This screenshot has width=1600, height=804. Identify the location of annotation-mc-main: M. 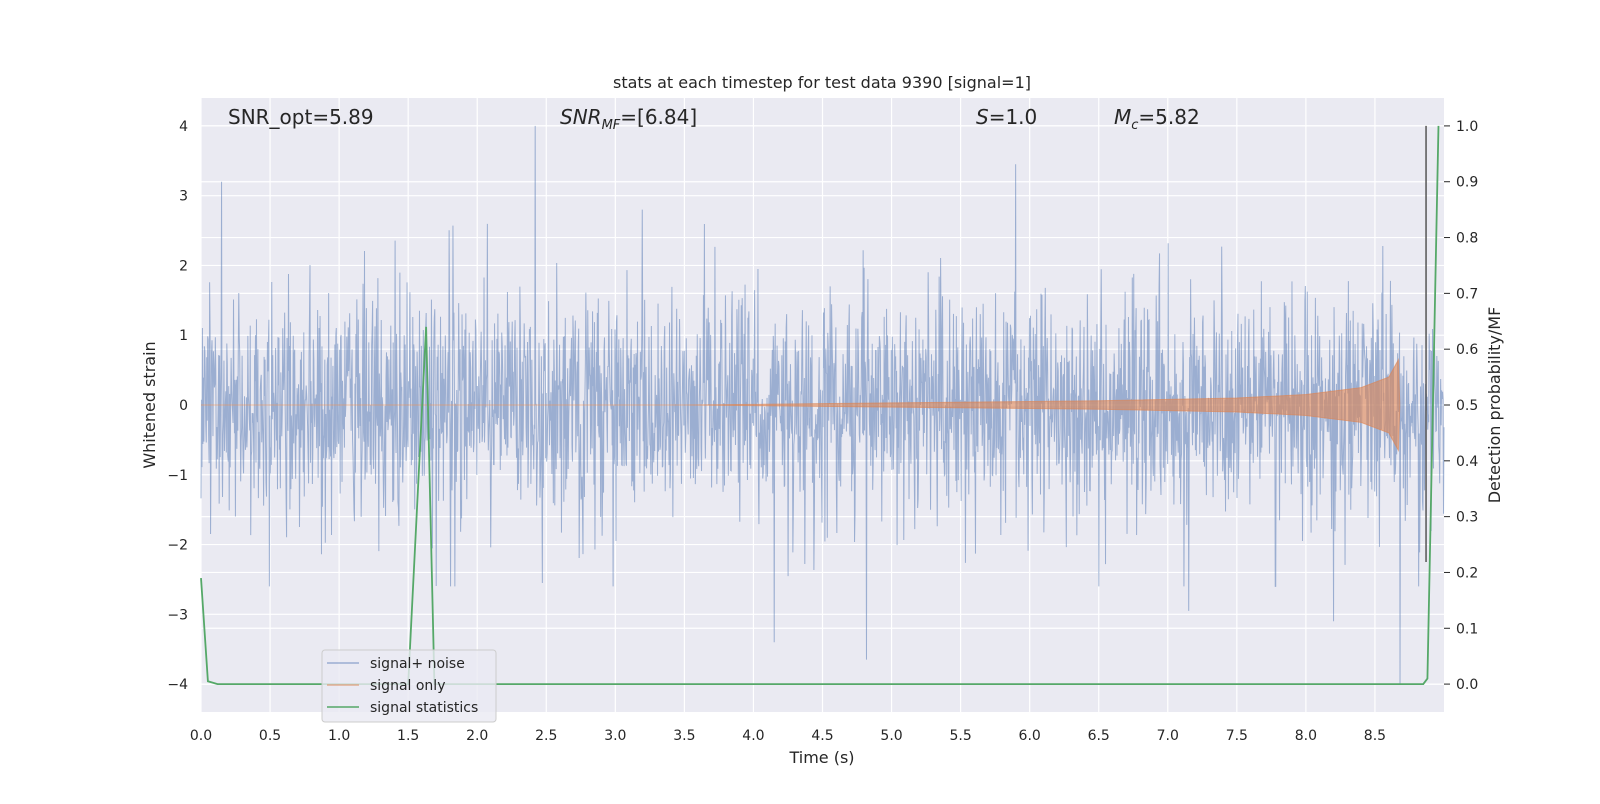
(1122, 117).